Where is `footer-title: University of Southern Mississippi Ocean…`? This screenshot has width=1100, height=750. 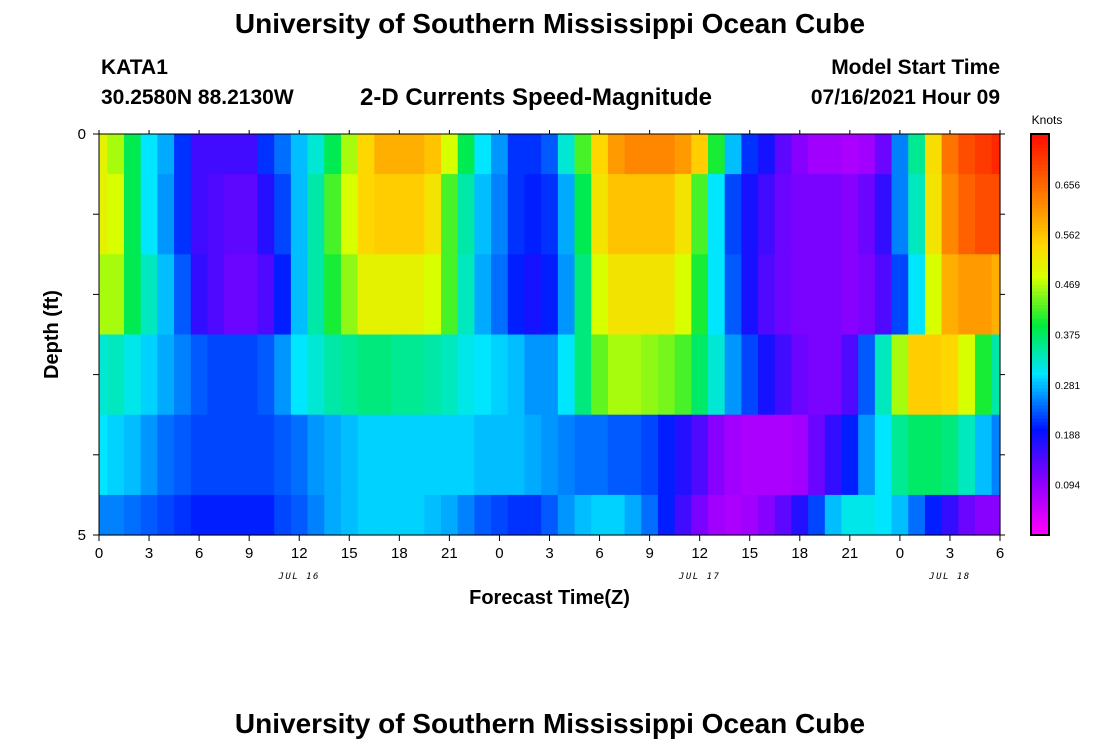
footer-title: University of Southern Mississippi Ocean… is located at coordinates (550, 723).